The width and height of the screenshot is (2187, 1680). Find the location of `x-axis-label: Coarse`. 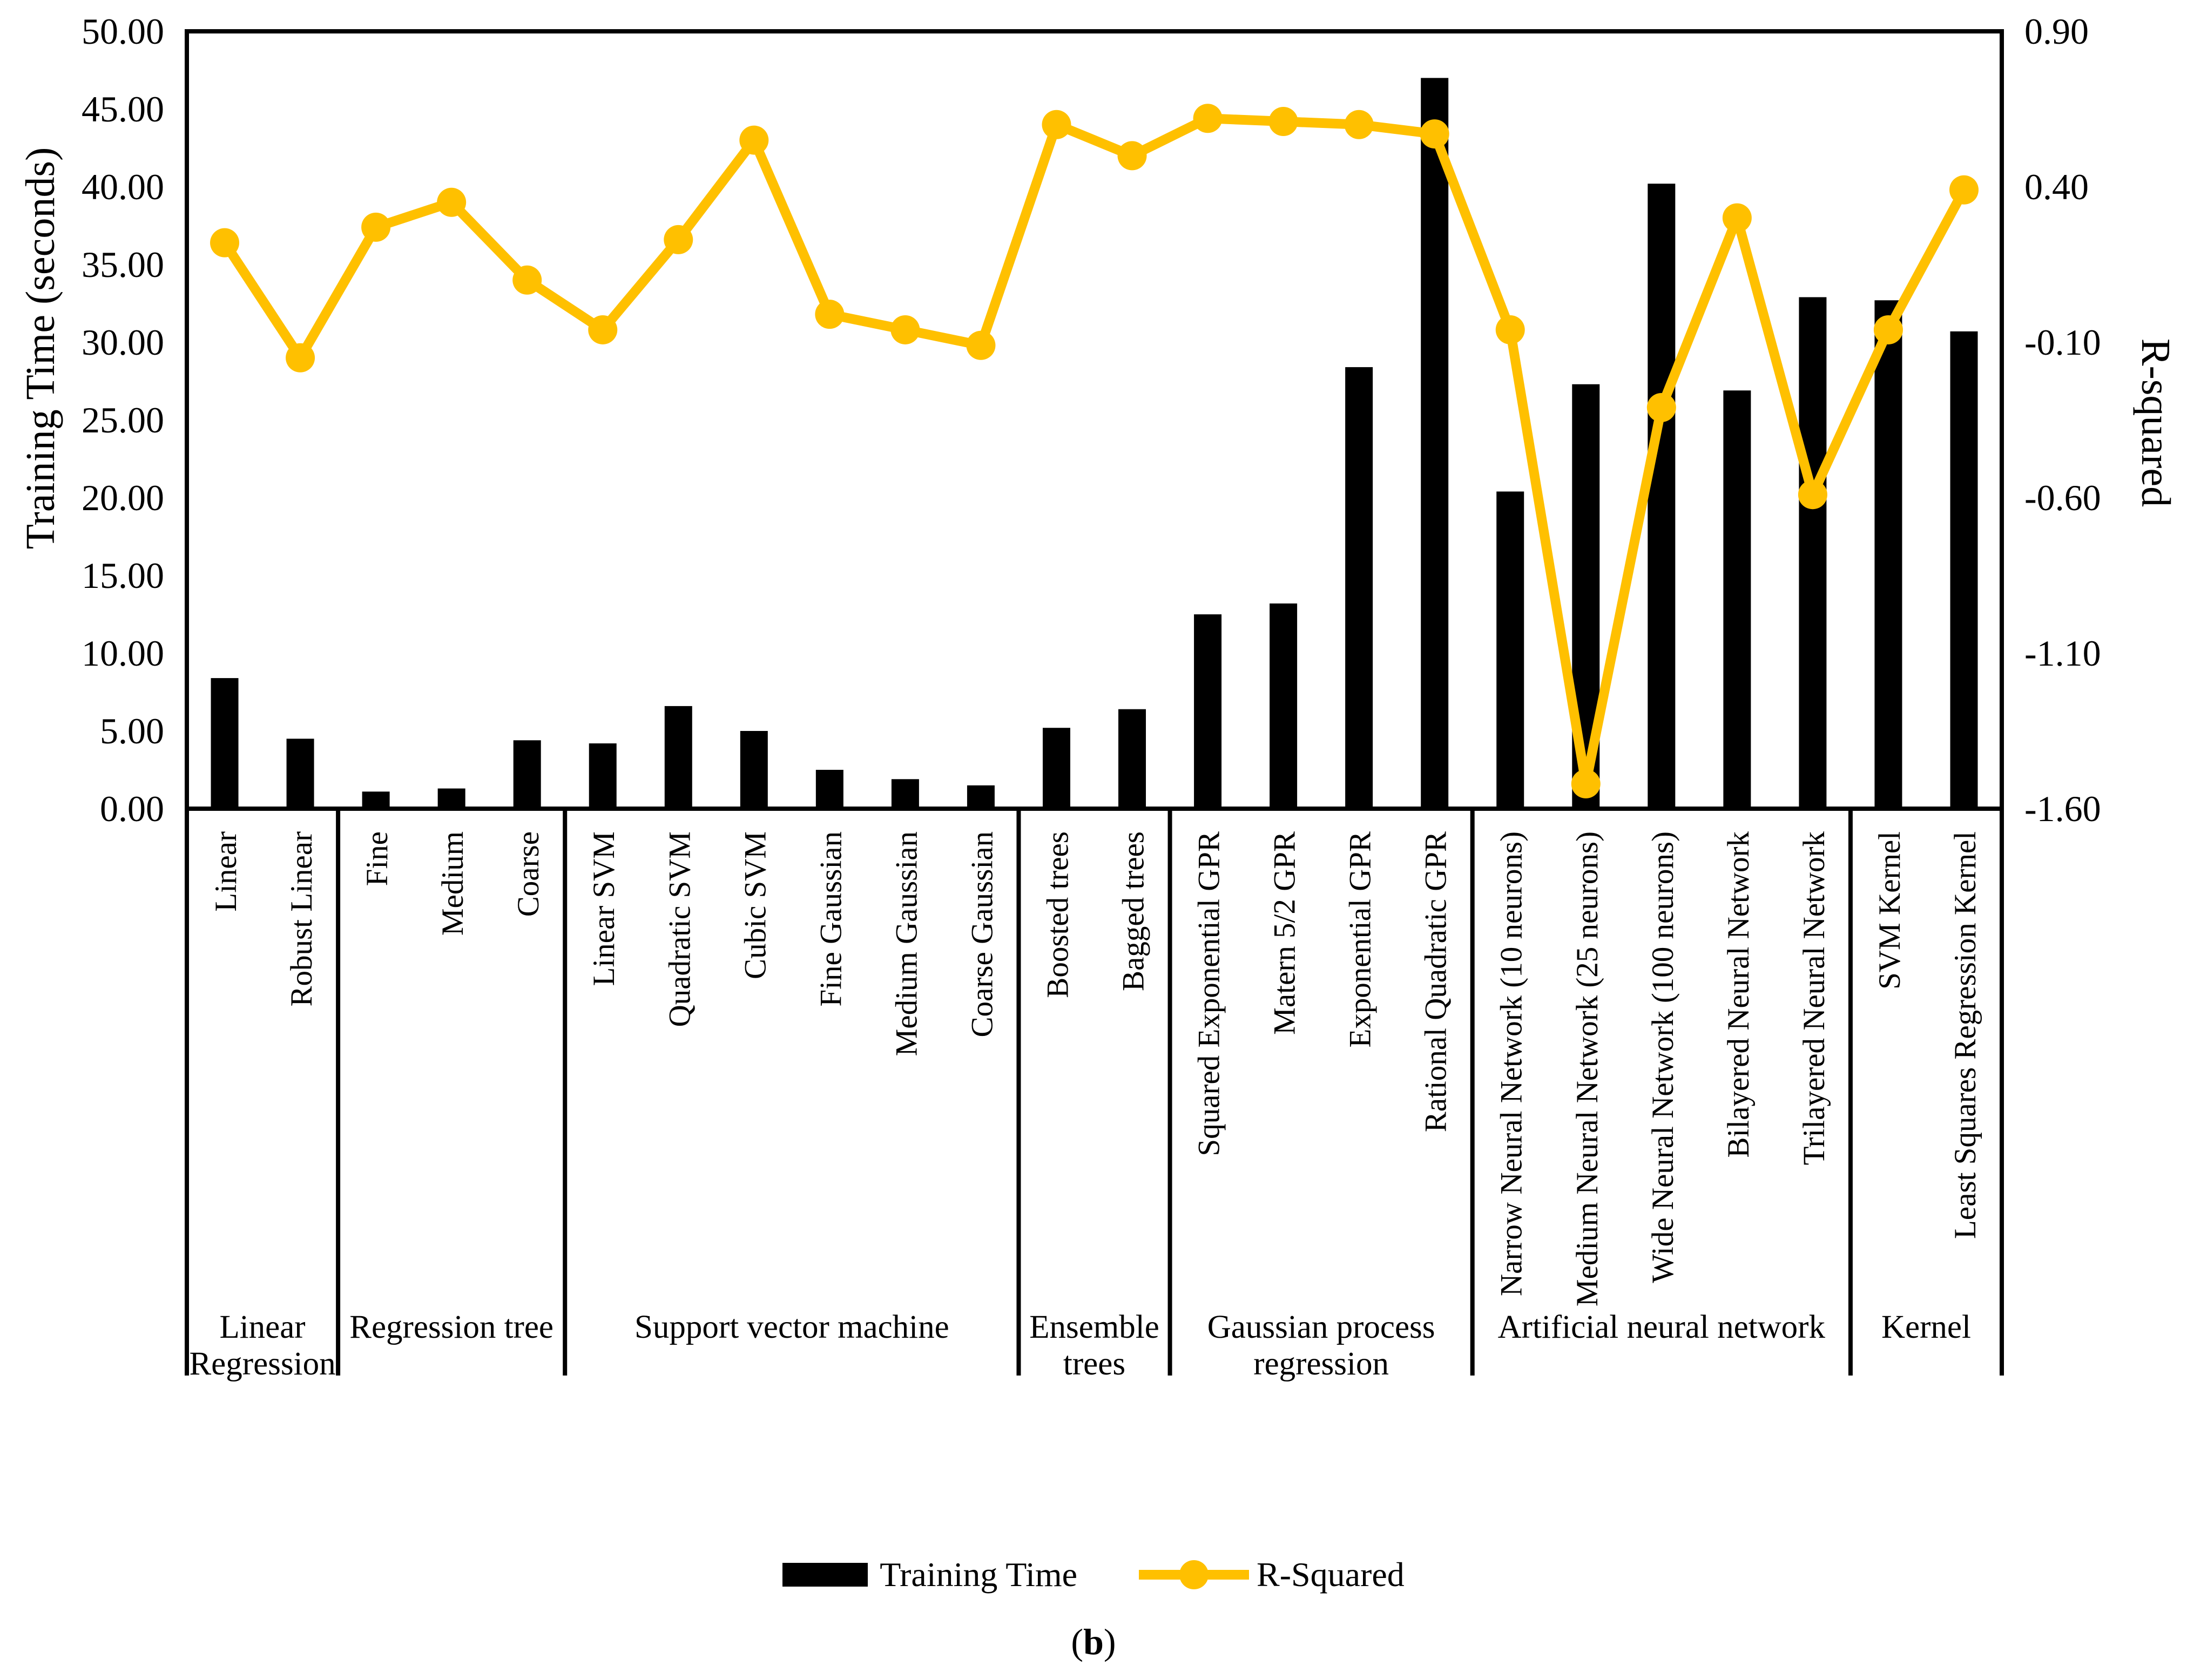

x-axis-label: Coarse is located at coordinates (528, 874).